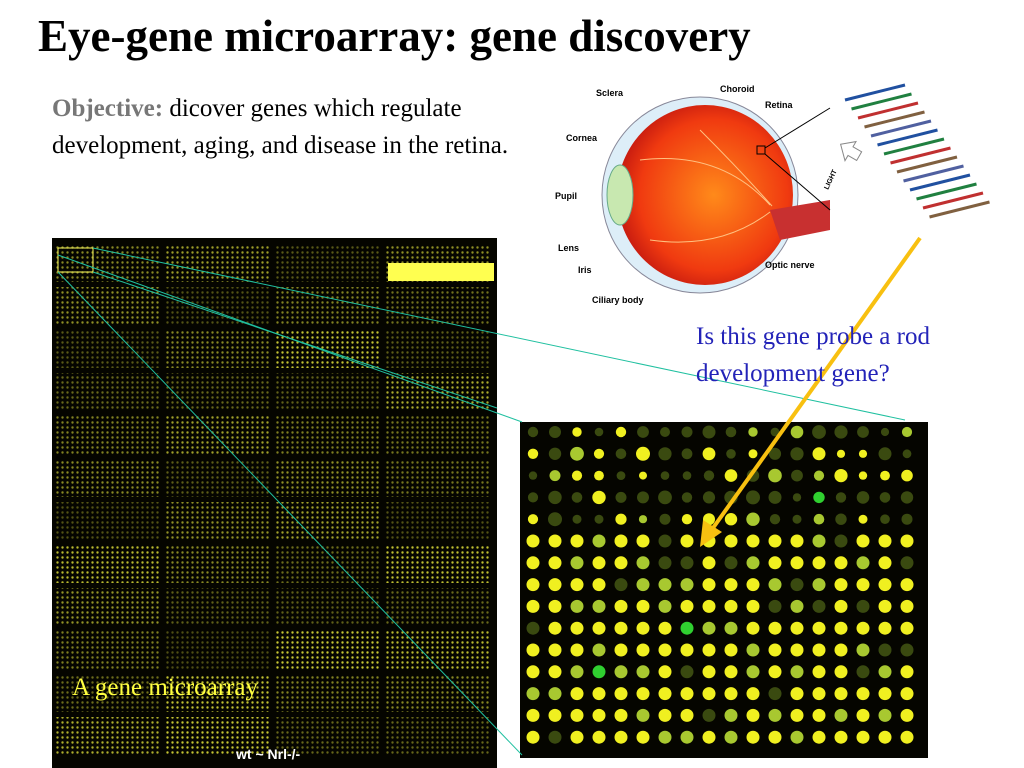  I want to click on bright-band, so click(441, 272).